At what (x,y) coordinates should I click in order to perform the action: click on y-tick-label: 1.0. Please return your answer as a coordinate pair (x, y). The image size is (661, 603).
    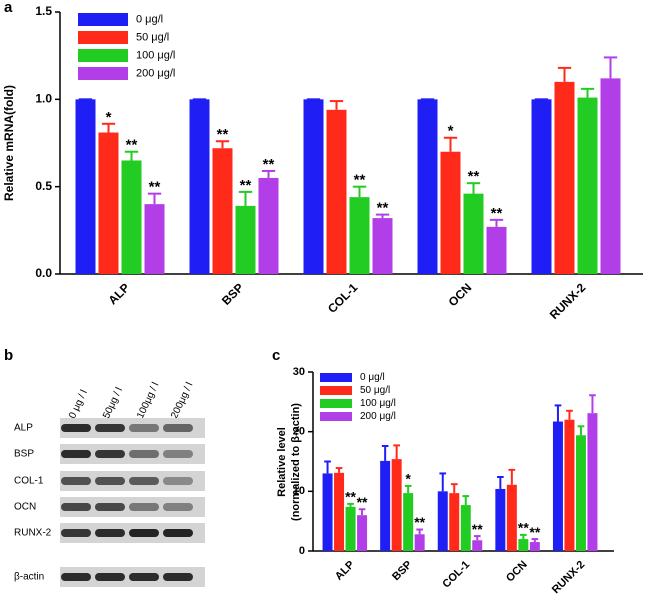
    Looking at the image, I should click on (43, 99).